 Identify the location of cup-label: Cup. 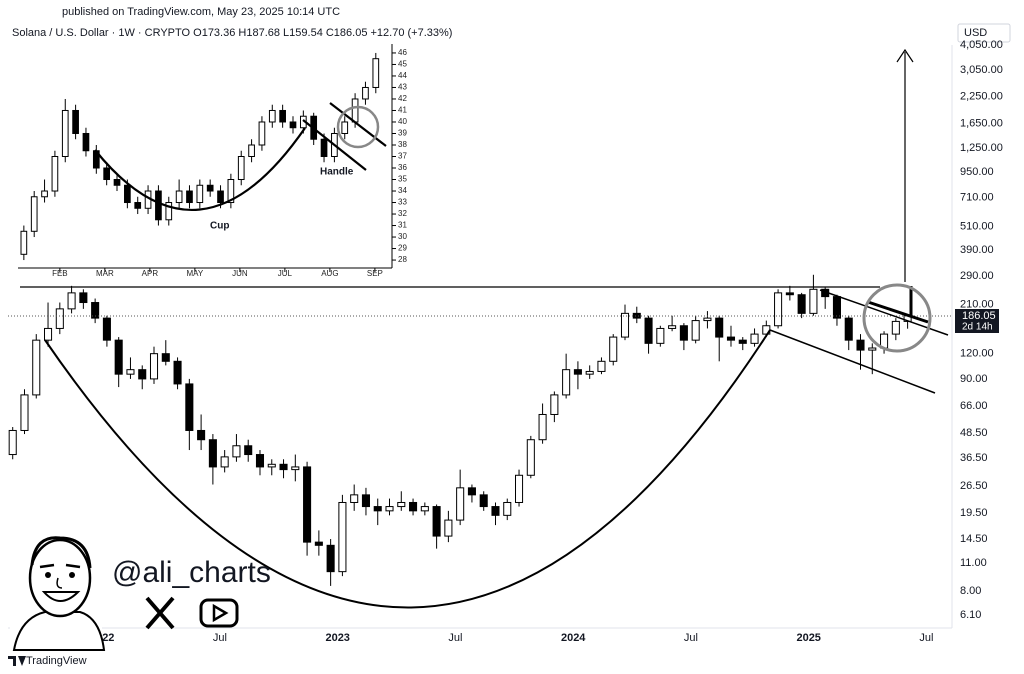
(219, 226).